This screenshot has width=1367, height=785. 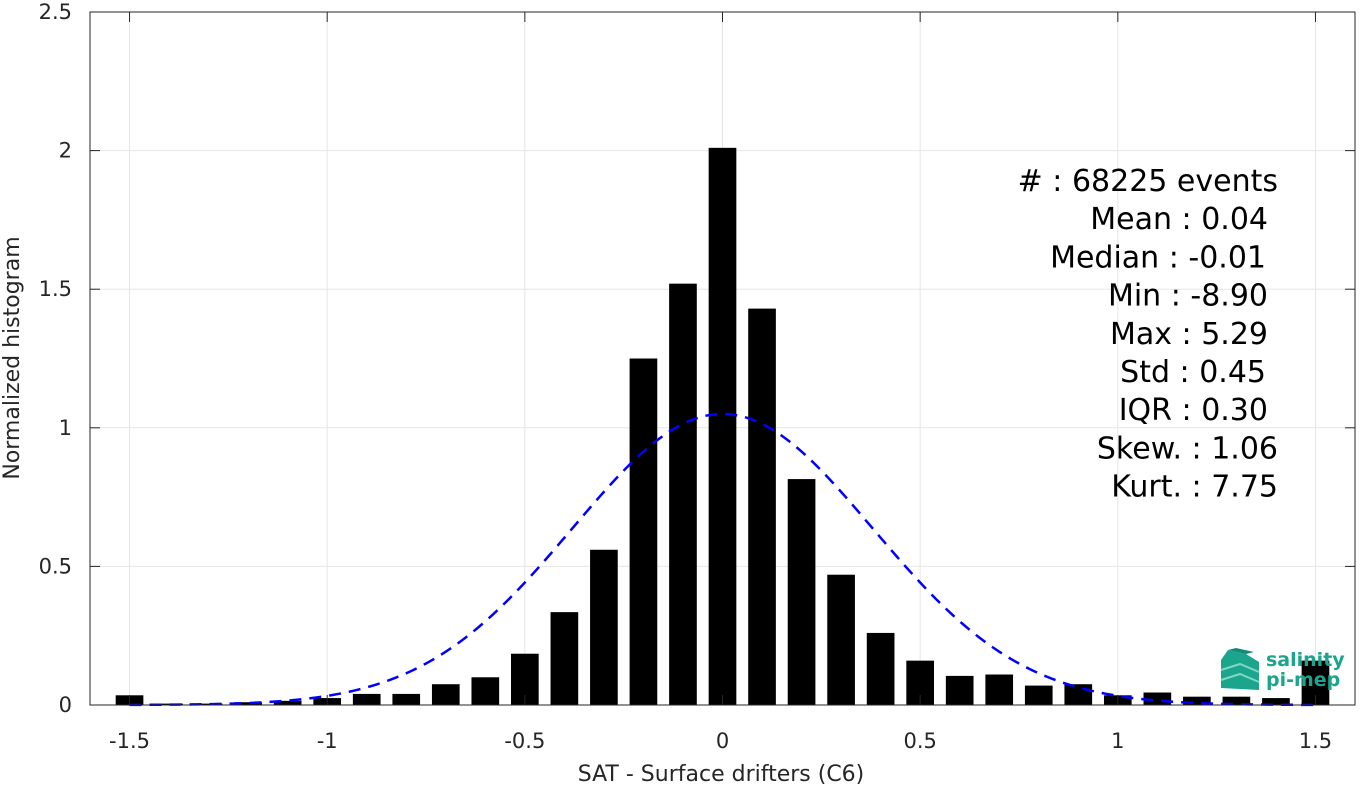 What do you see at coordinates (1179, 219) in the screenshot?
I see `stat-line: Mean : 0.04` at bounding box center [1179, 219].